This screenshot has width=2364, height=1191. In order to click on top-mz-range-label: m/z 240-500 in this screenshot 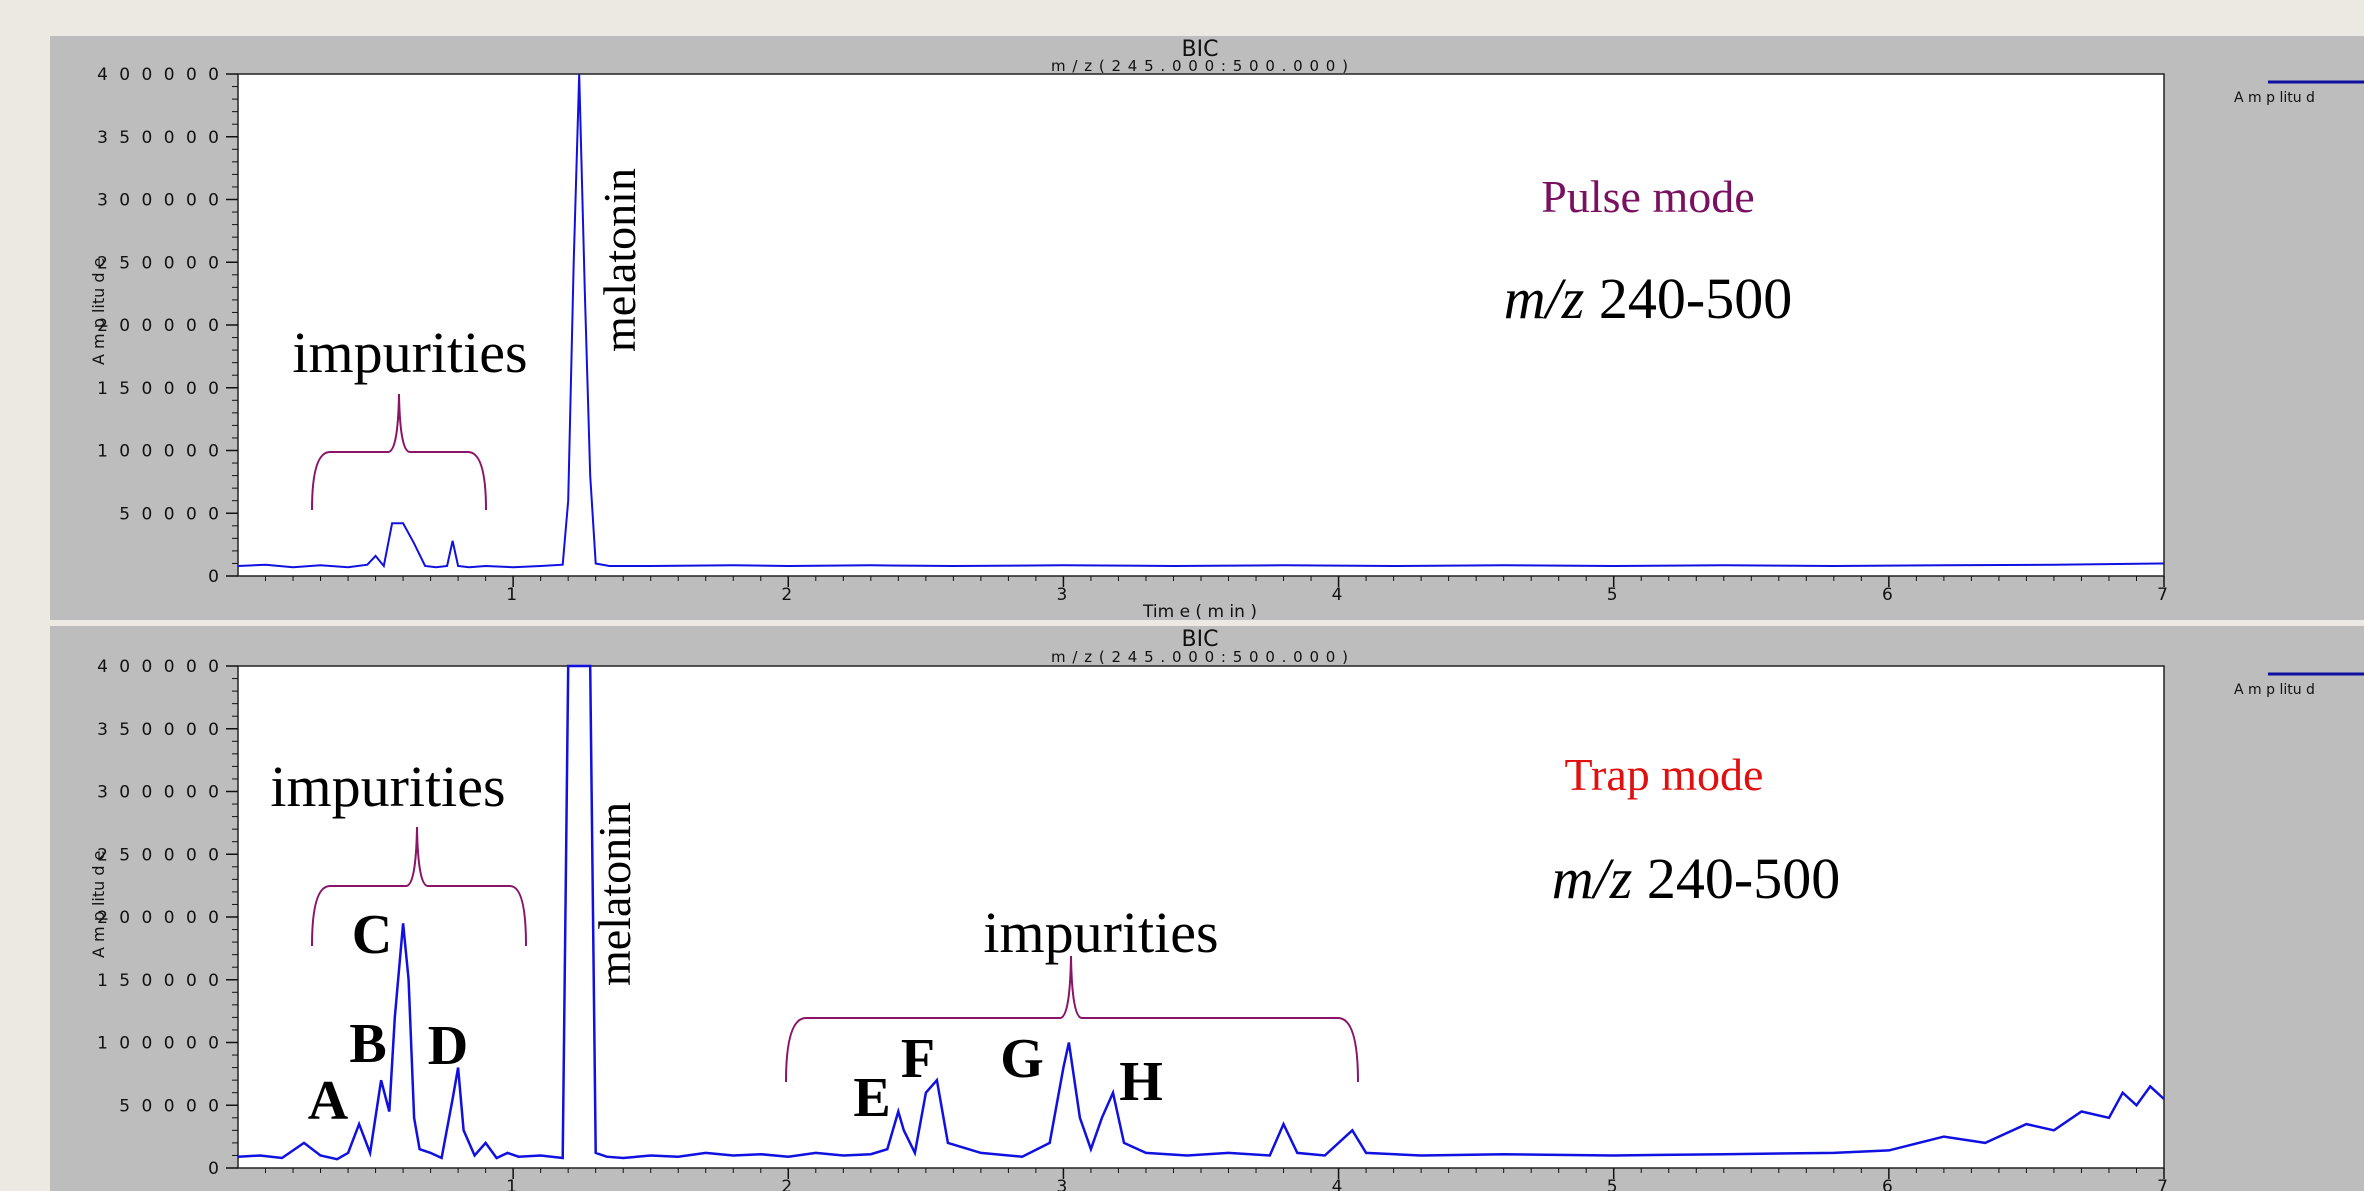, I will do `click(1648, 298)`.